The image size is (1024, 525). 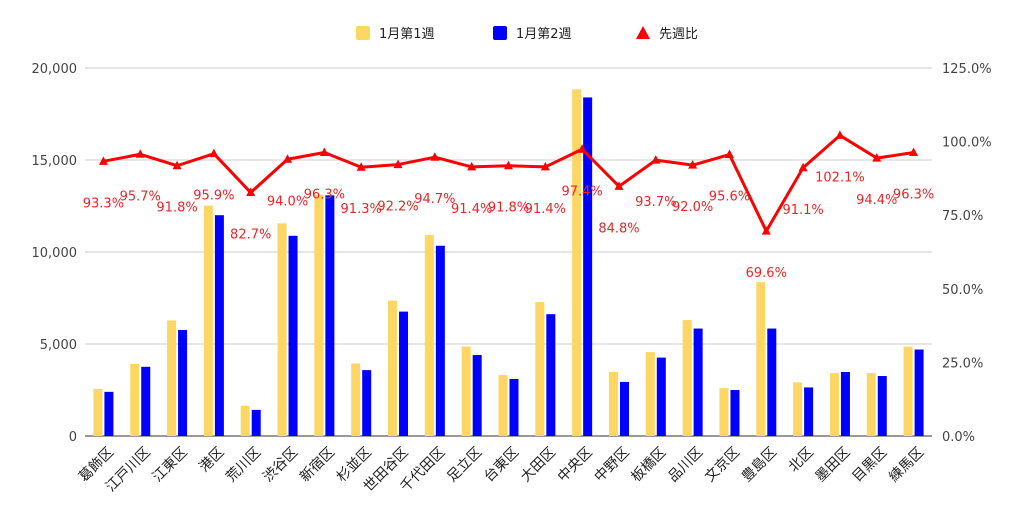 What do you see at coordinates (55, 253) in the screenshot?
I see `left-tick-label: 10,000` at bounding box center [55, 253].